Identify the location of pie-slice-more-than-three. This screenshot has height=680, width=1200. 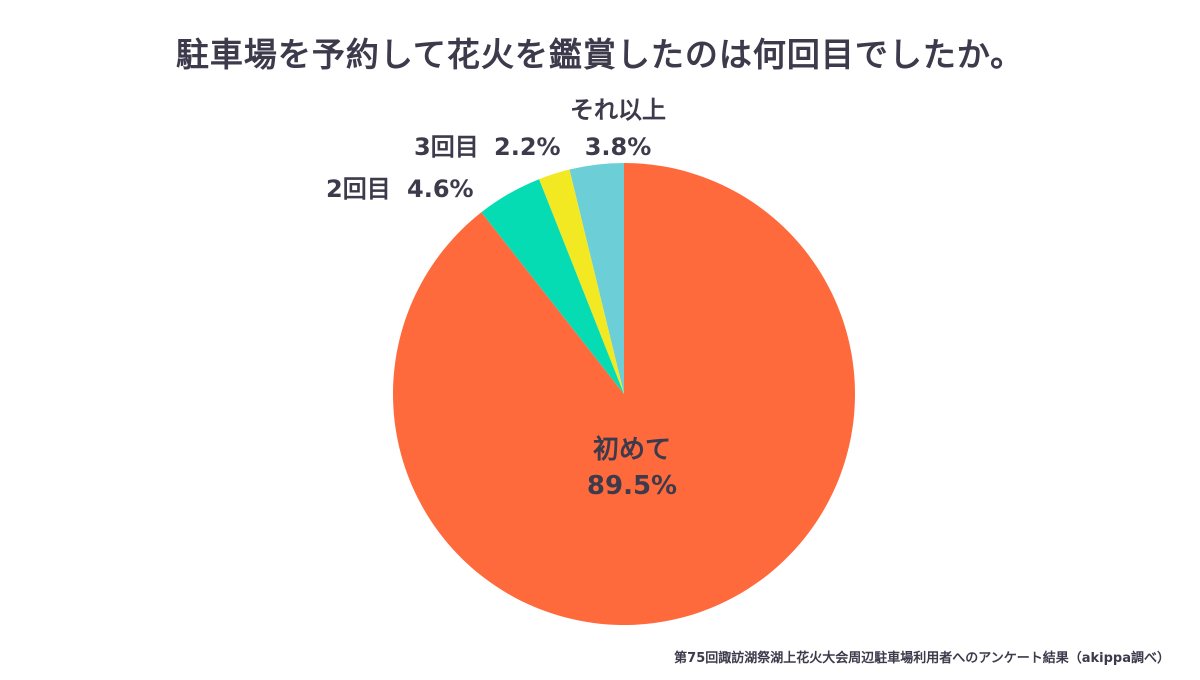
(596, 278).